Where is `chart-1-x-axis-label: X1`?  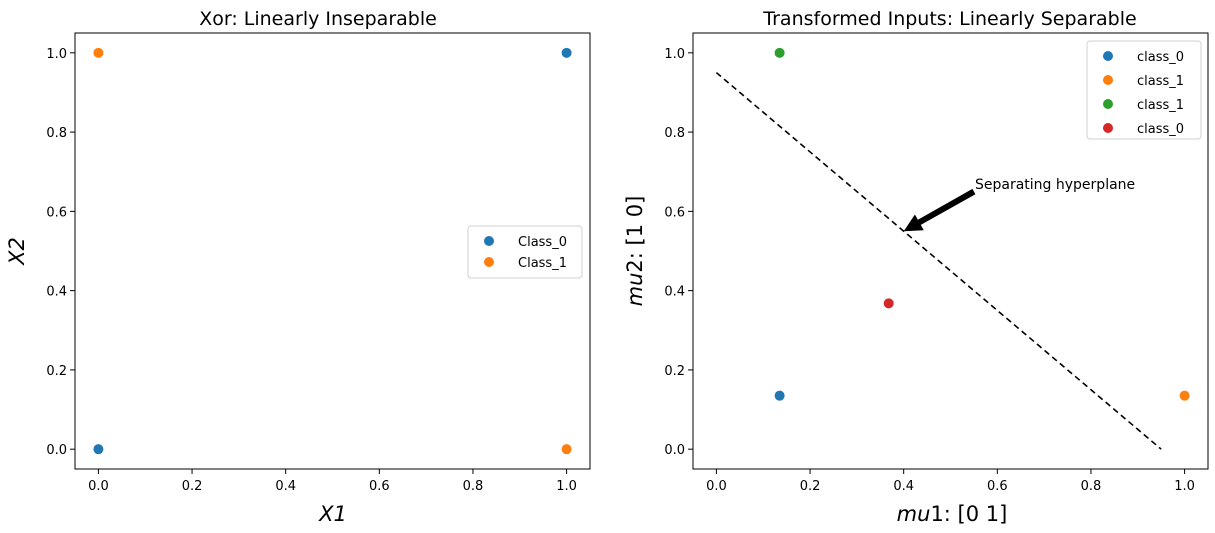
chart-1-x-axis-label: X1 is located at coordinates (332, 514).